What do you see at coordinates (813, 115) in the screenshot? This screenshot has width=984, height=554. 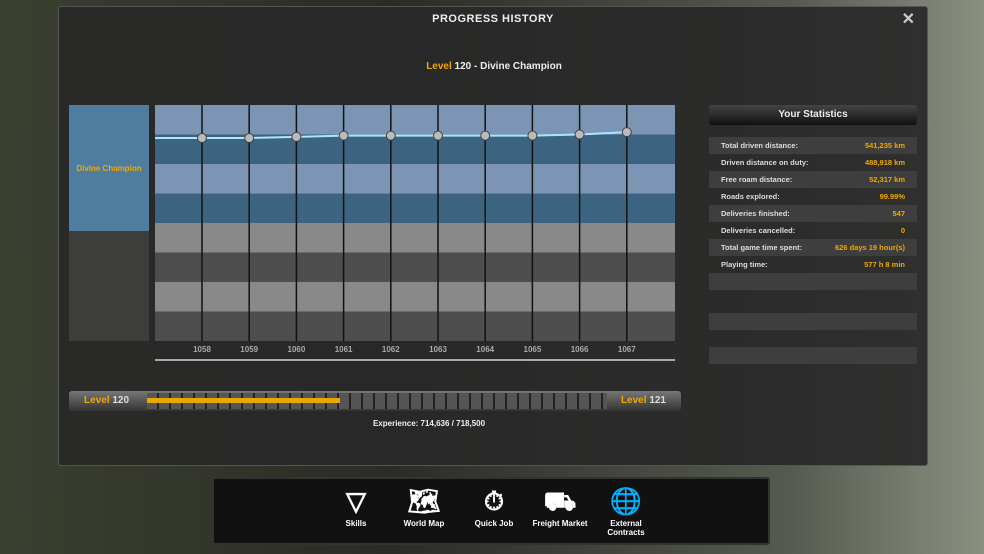 I see `statistics-title: Your Statistics` at bounding box center [813, 115].